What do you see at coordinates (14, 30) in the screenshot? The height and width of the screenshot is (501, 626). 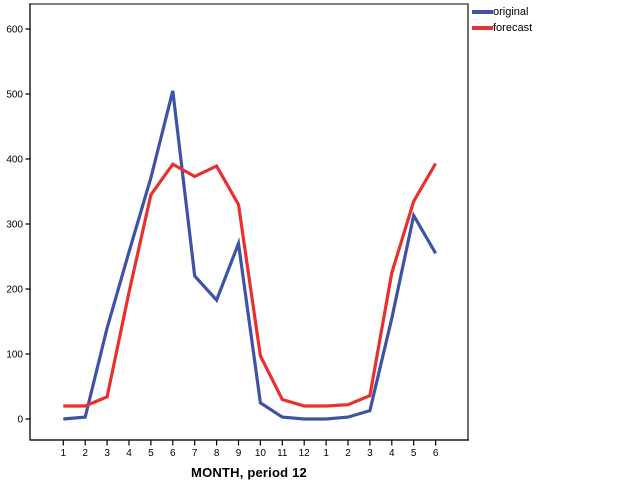 I see `y-tick-label: 600` at bounding box center [14, 30].